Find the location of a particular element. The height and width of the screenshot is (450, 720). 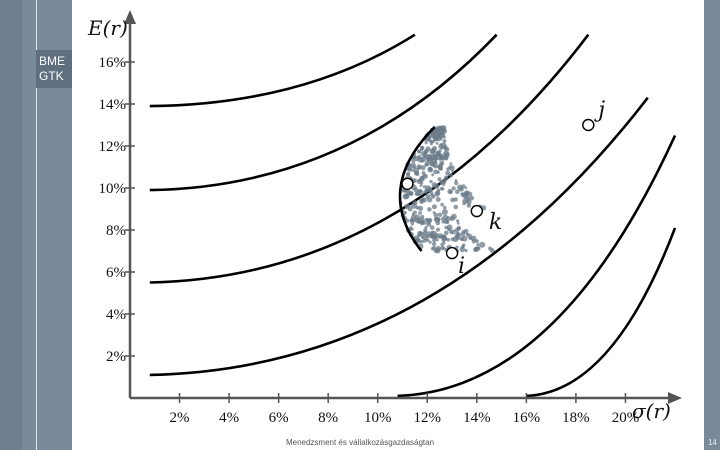

x-tick-label: 20% is located at coordinates (626, 418).